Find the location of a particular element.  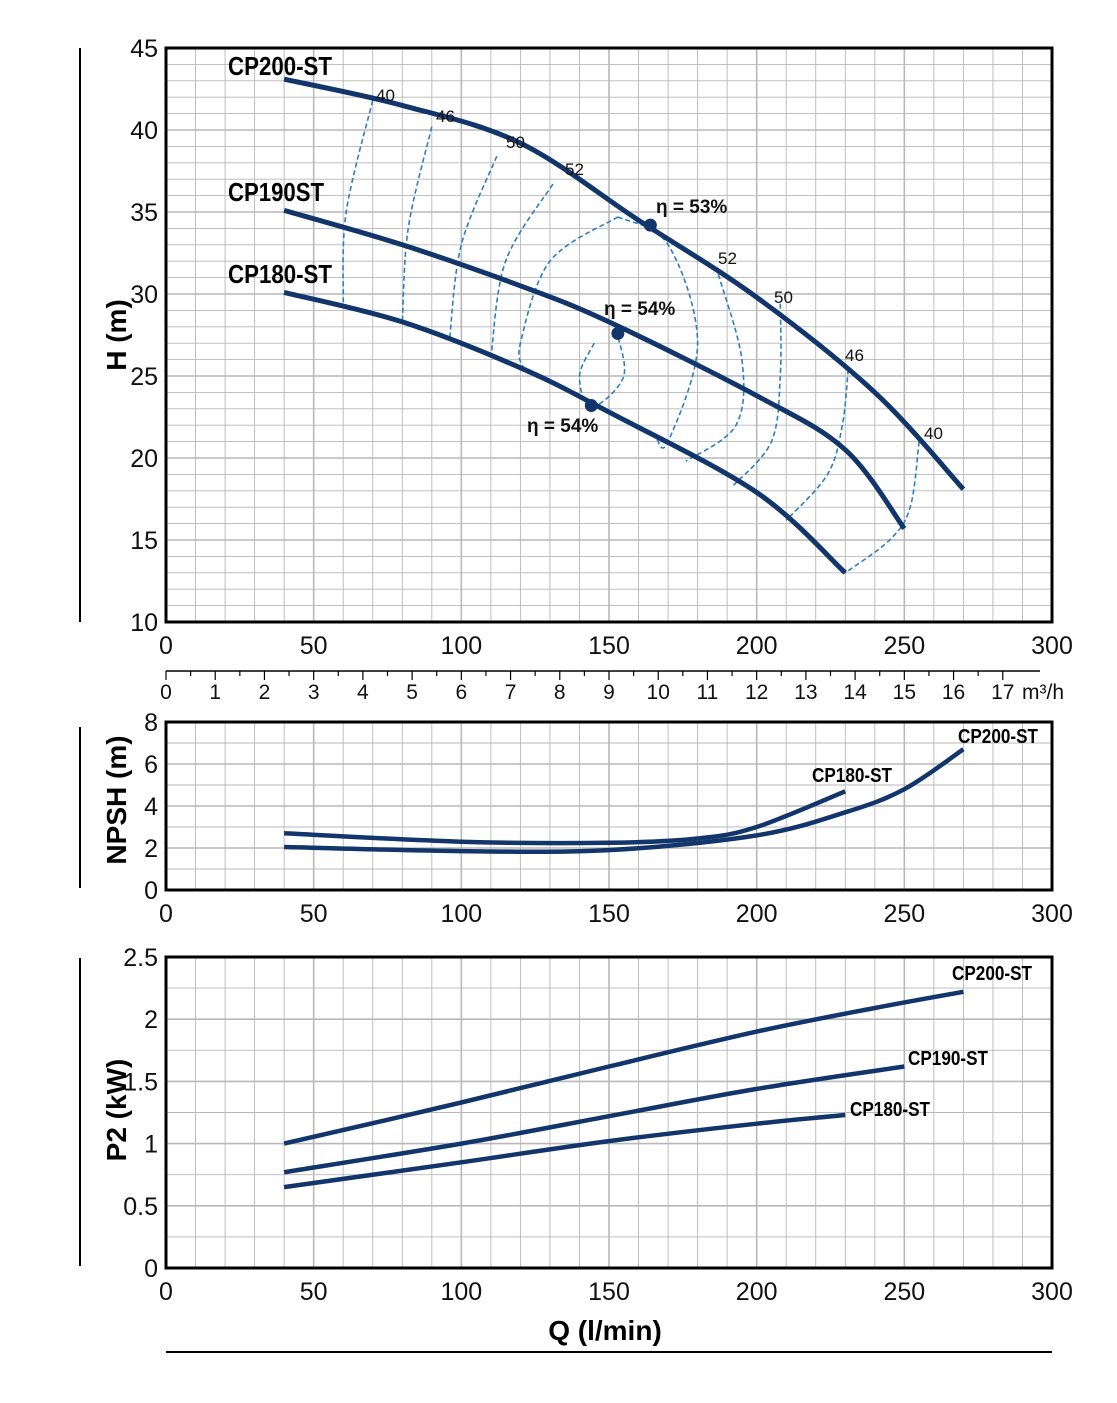

flow-scale-label: 16 is located at coordinates (953, 692).